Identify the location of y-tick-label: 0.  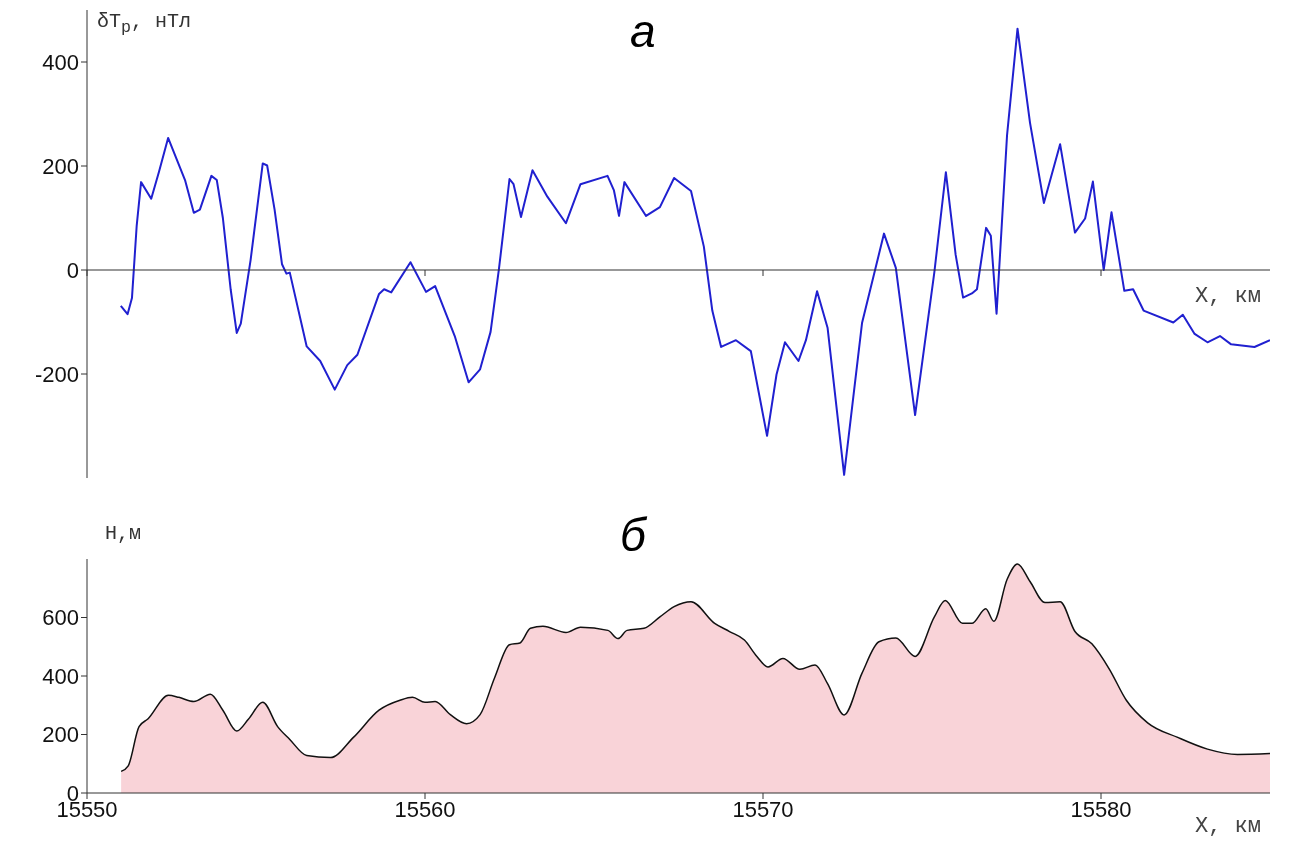
(72, 270).